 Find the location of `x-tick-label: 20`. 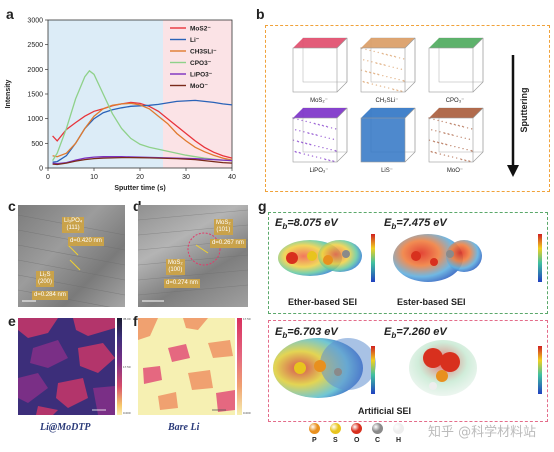

x-tick-label: 20 is located at coordinates (140, 177).